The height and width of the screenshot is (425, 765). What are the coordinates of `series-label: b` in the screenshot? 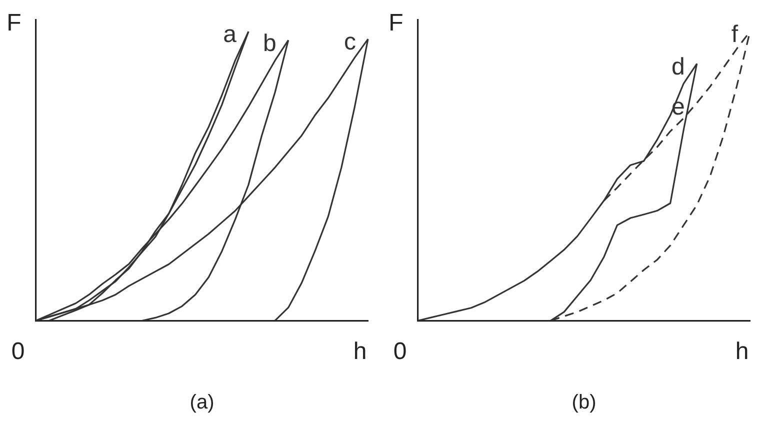 It's located at (269, 43).